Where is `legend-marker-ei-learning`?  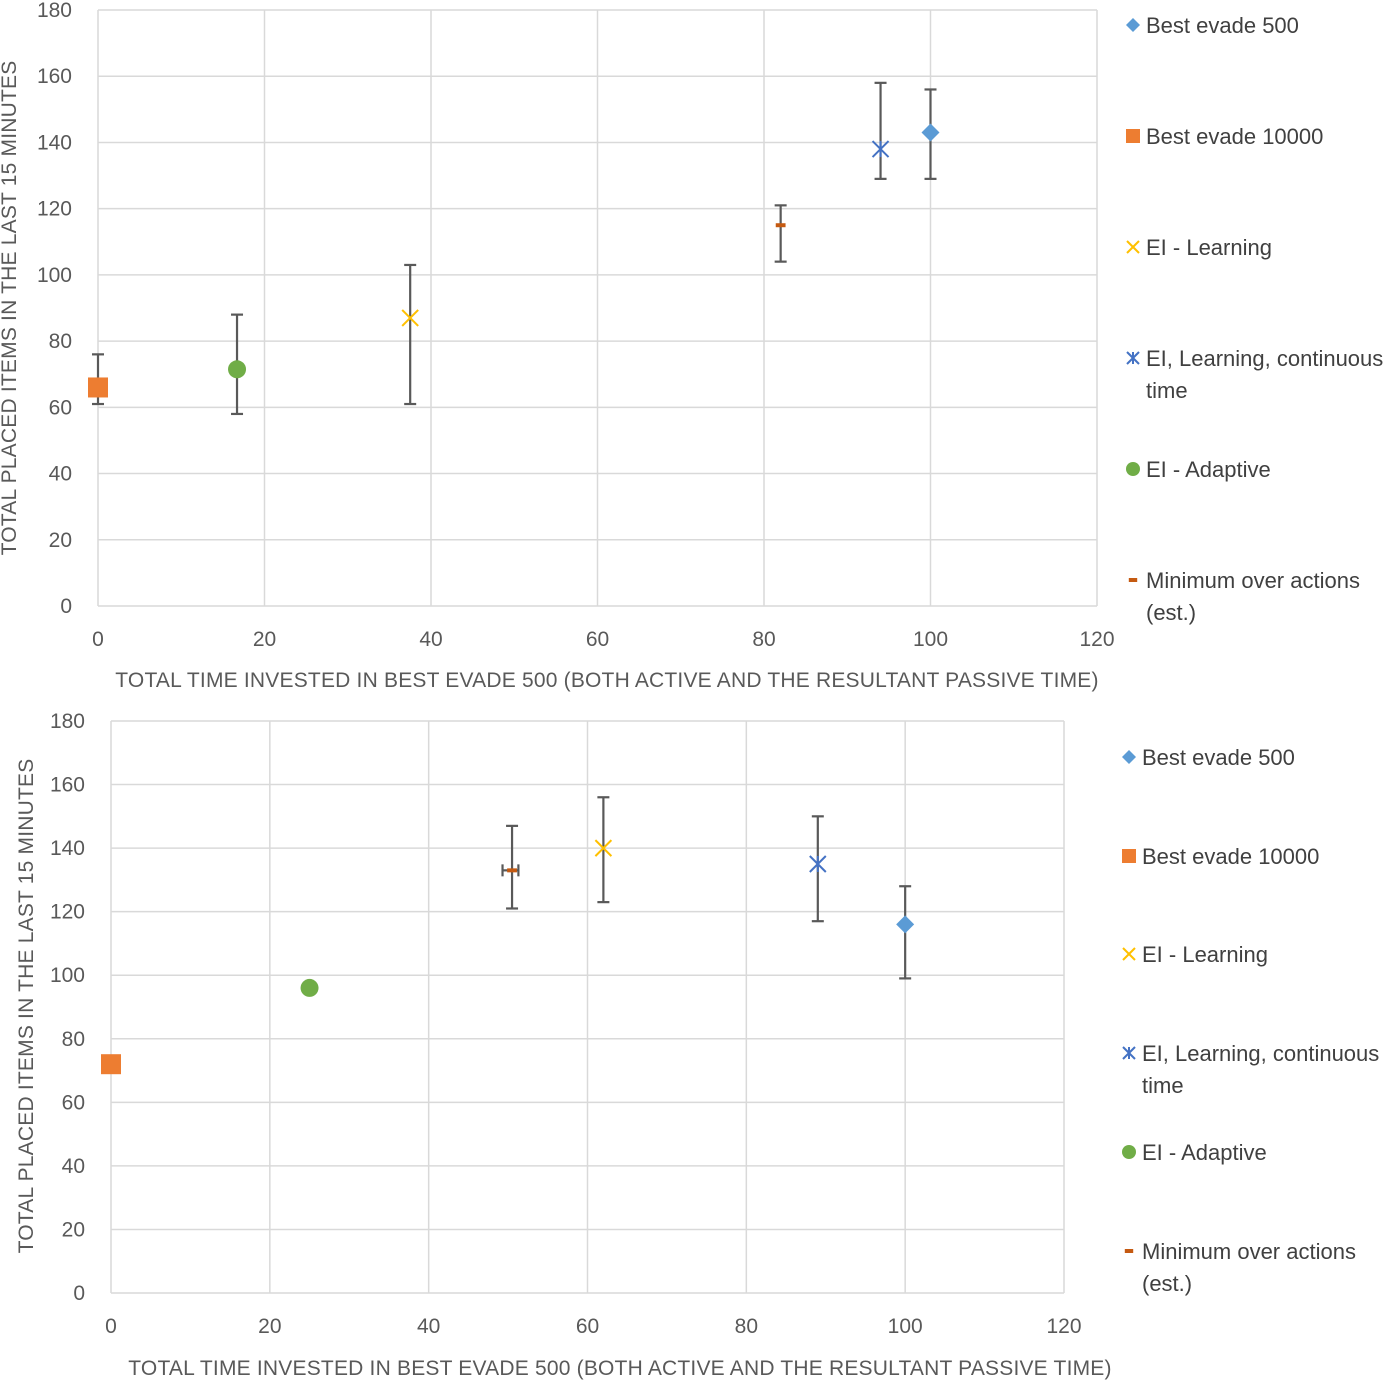 legend-marker-ei-learning is located at coordinates (1129, 954).